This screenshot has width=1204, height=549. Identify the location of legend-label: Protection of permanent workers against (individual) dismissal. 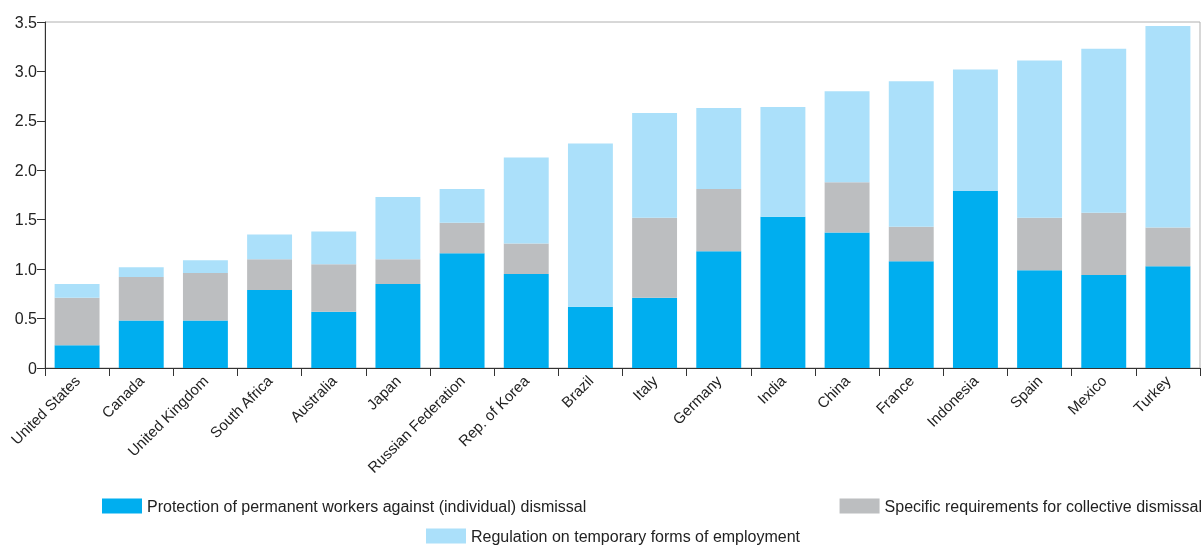
(367, 506).